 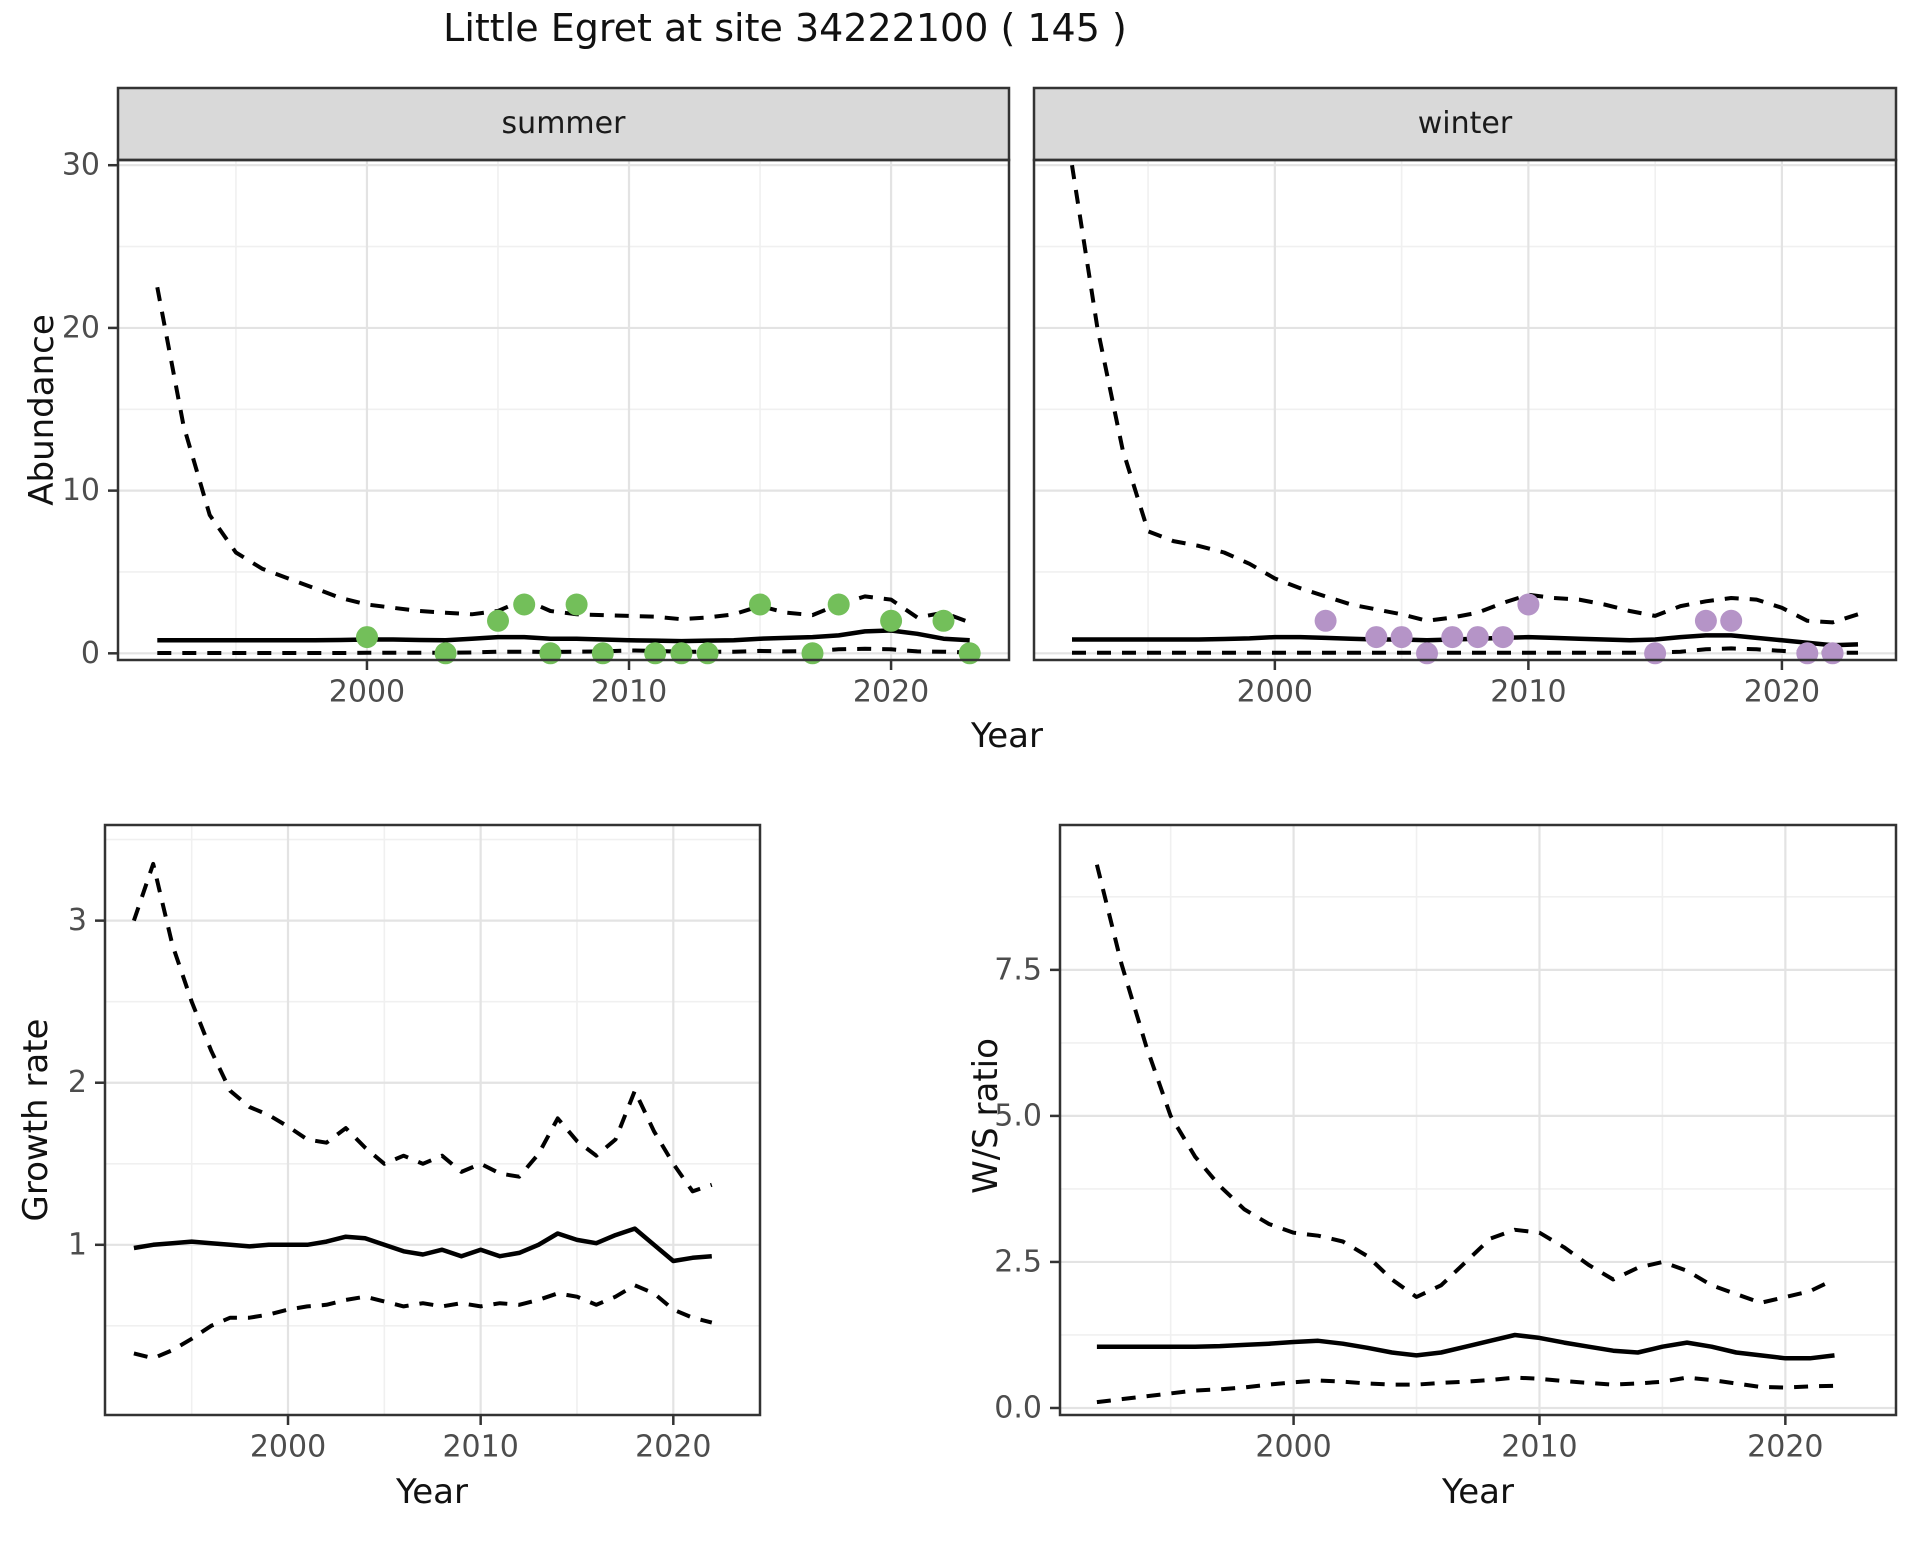 What do you see at coordinates (563, 650) in the screenshot?
I see `abundance-summer-lower_ci-line` at bounding box center [563, 650].